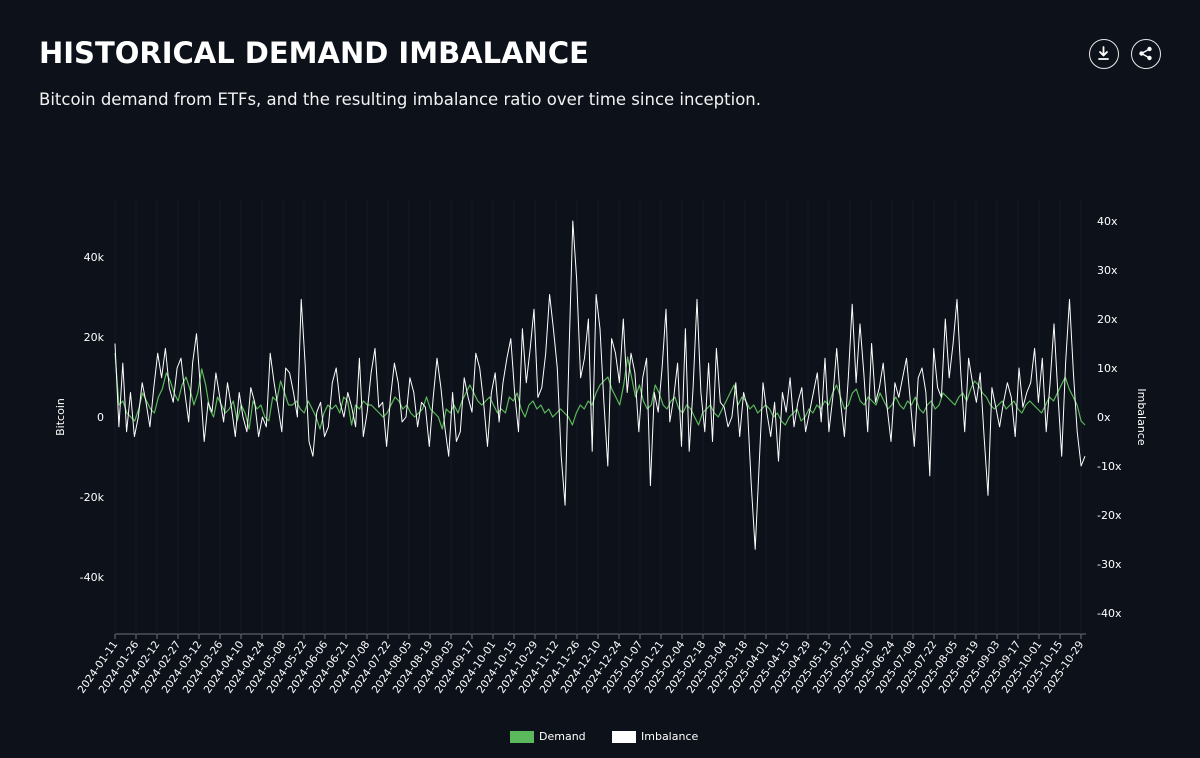 The height and width of the screenshot is (758, 1200). Describe the element at coordinates (1107, 270) in the screenshot. I see `y-right-tick-label: 30x` at that location.